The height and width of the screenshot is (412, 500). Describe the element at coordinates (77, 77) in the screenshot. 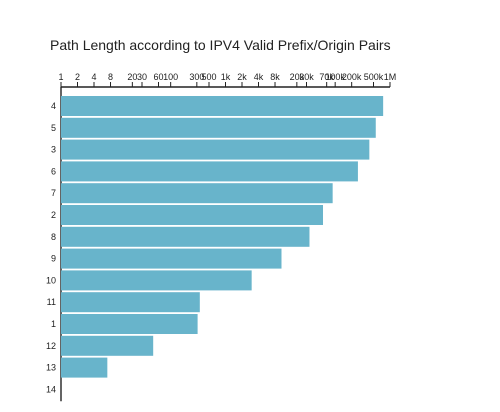

I see `x-tick-label: 2` at that location.